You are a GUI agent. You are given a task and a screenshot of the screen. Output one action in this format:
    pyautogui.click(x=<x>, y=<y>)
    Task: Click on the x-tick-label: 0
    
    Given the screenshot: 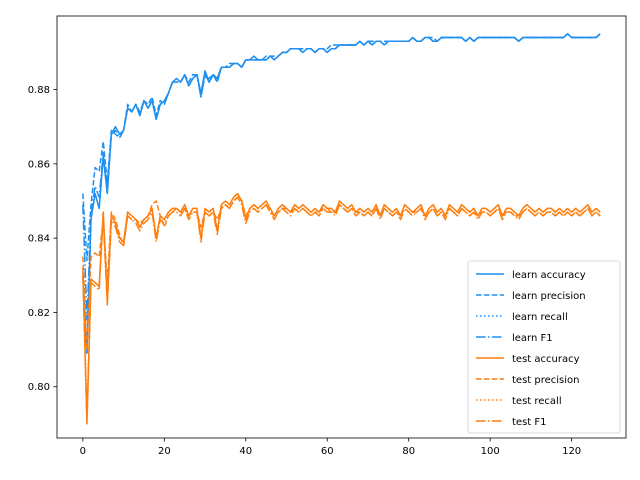 What is the action you would take?
    pyautogui.click(x=83, y=451)
    